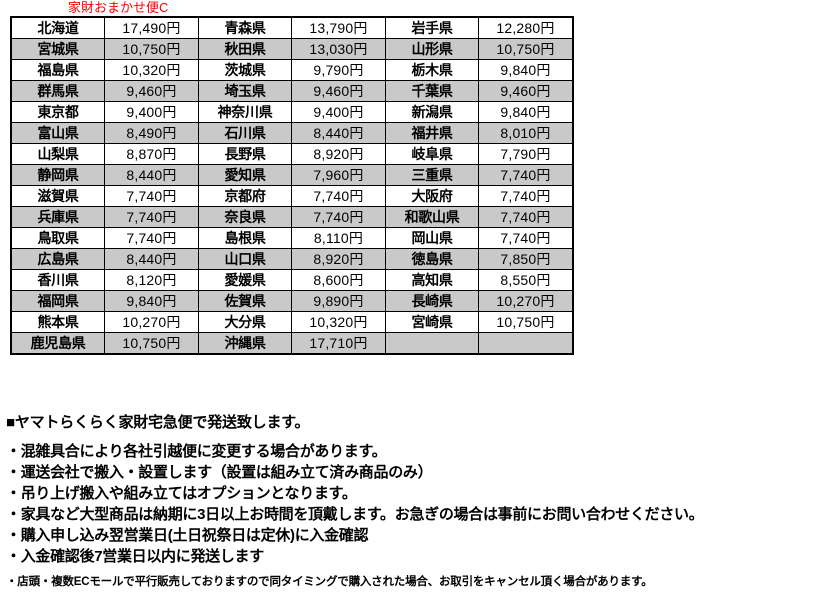 The width and height of the screenshot is (822, 595). I want to click on note-line: ・購入申し込み翌営業日(土日祝祭日は定休)に入金確認, so click(187, 535).